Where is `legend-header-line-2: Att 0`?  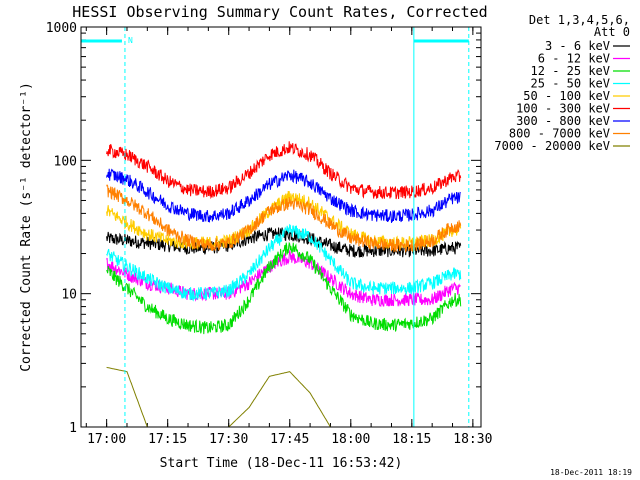
legend-header-line-2: Att 0 is located at coordinates (612, 32).